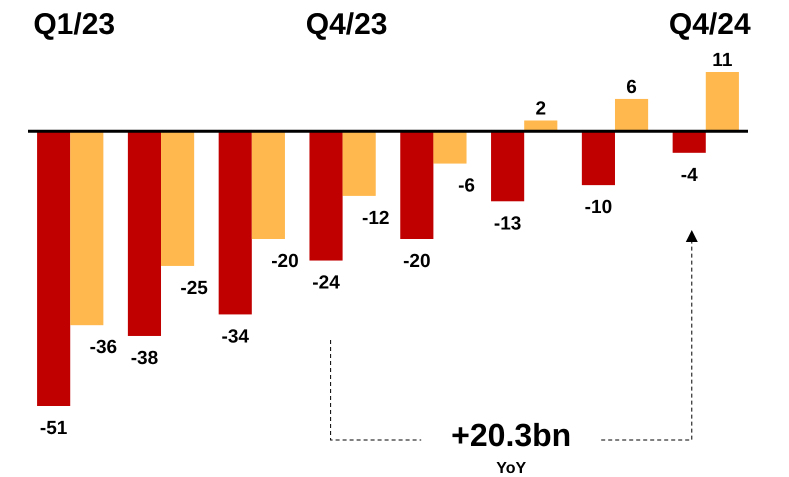 This screenshot has width=789, height=477. Describe the element at coordinates (54, 428) in the screenshot. I see `data-label: -51` at that location.